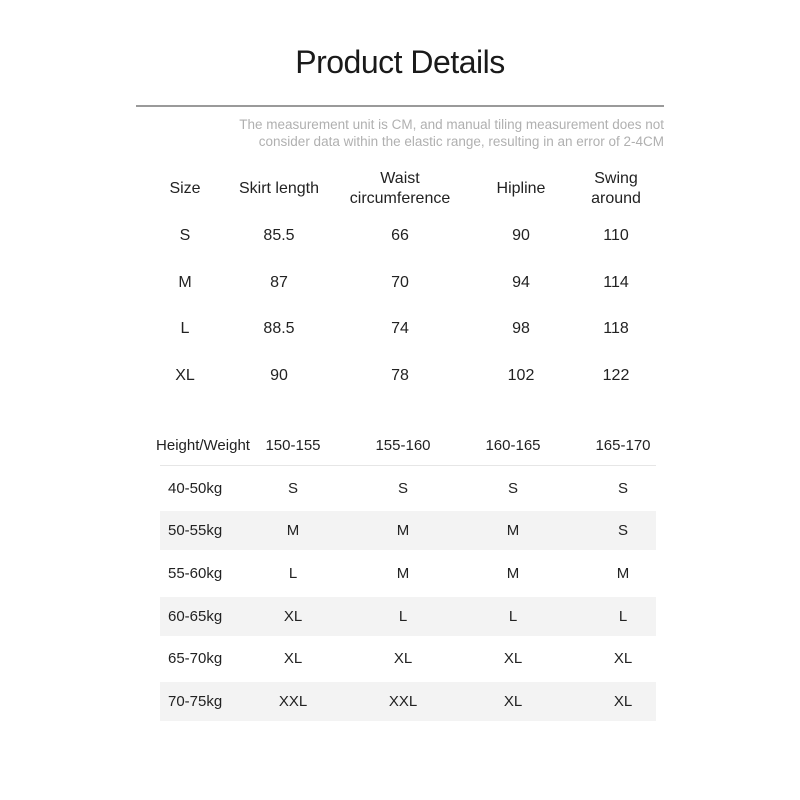 This screenshot has height=800, width=800. What do you see at coordinates (195, 530) in the screenshot?
I see `fit-table-row-label: 50-55kg` at bounding box center [195, 530].